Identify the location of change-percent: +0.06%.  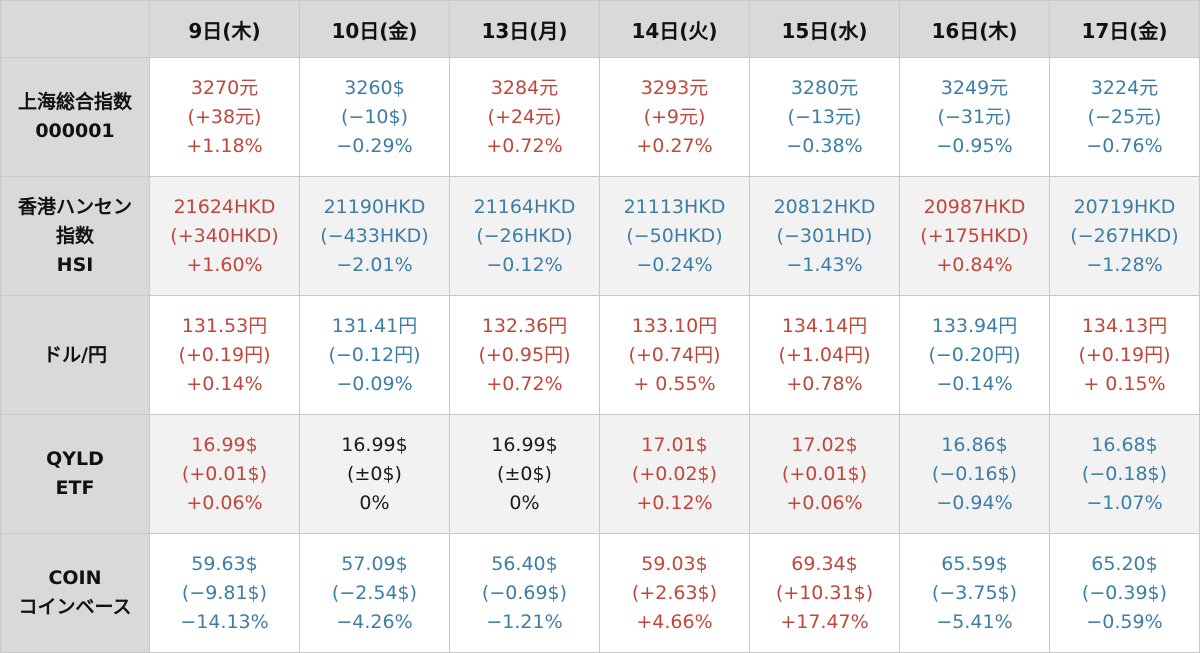
(824, 502).